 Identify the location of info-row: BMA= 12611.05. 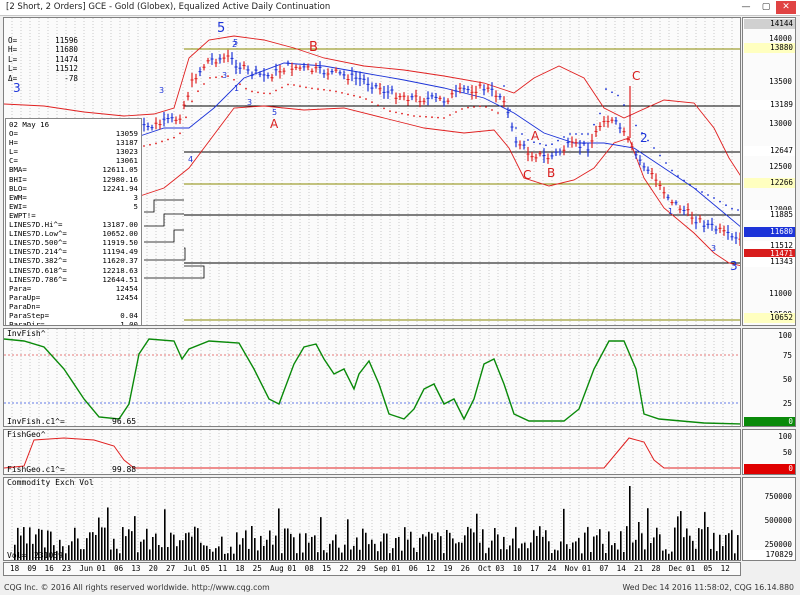
(73, 170).